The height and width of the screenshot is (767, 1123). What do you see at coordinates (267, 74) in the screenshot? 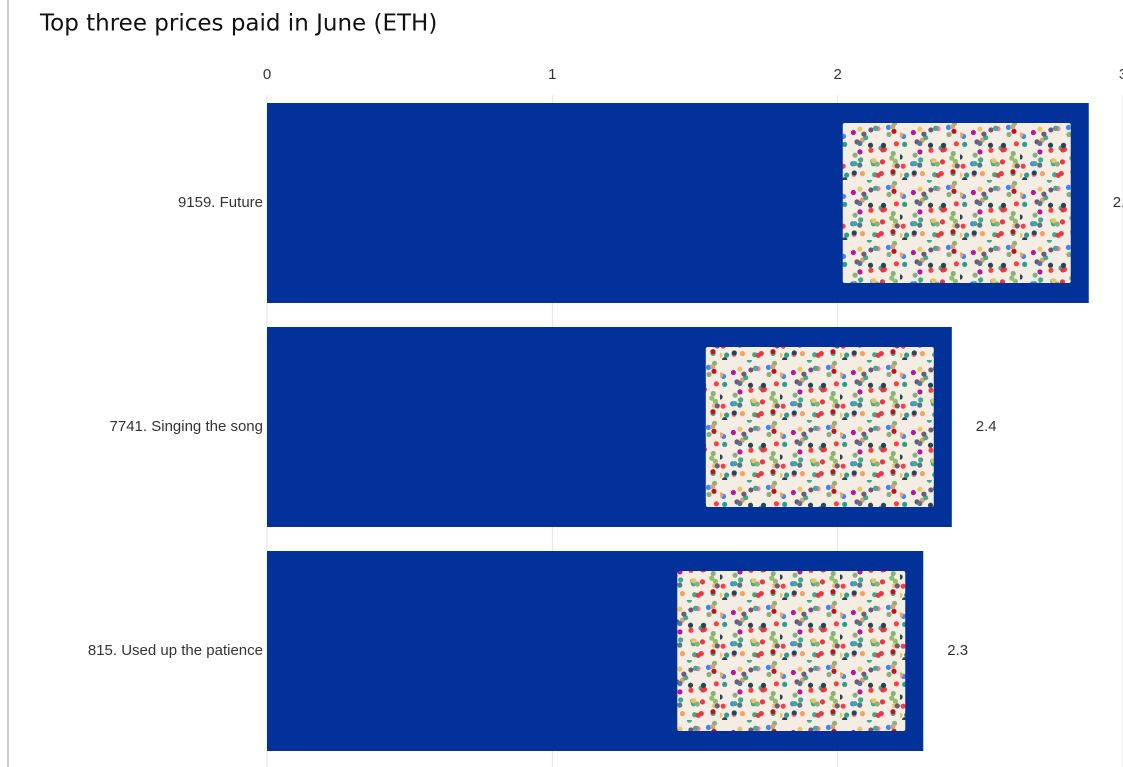
I see `x-tick-label: 0` at bounding box center [267, 74].